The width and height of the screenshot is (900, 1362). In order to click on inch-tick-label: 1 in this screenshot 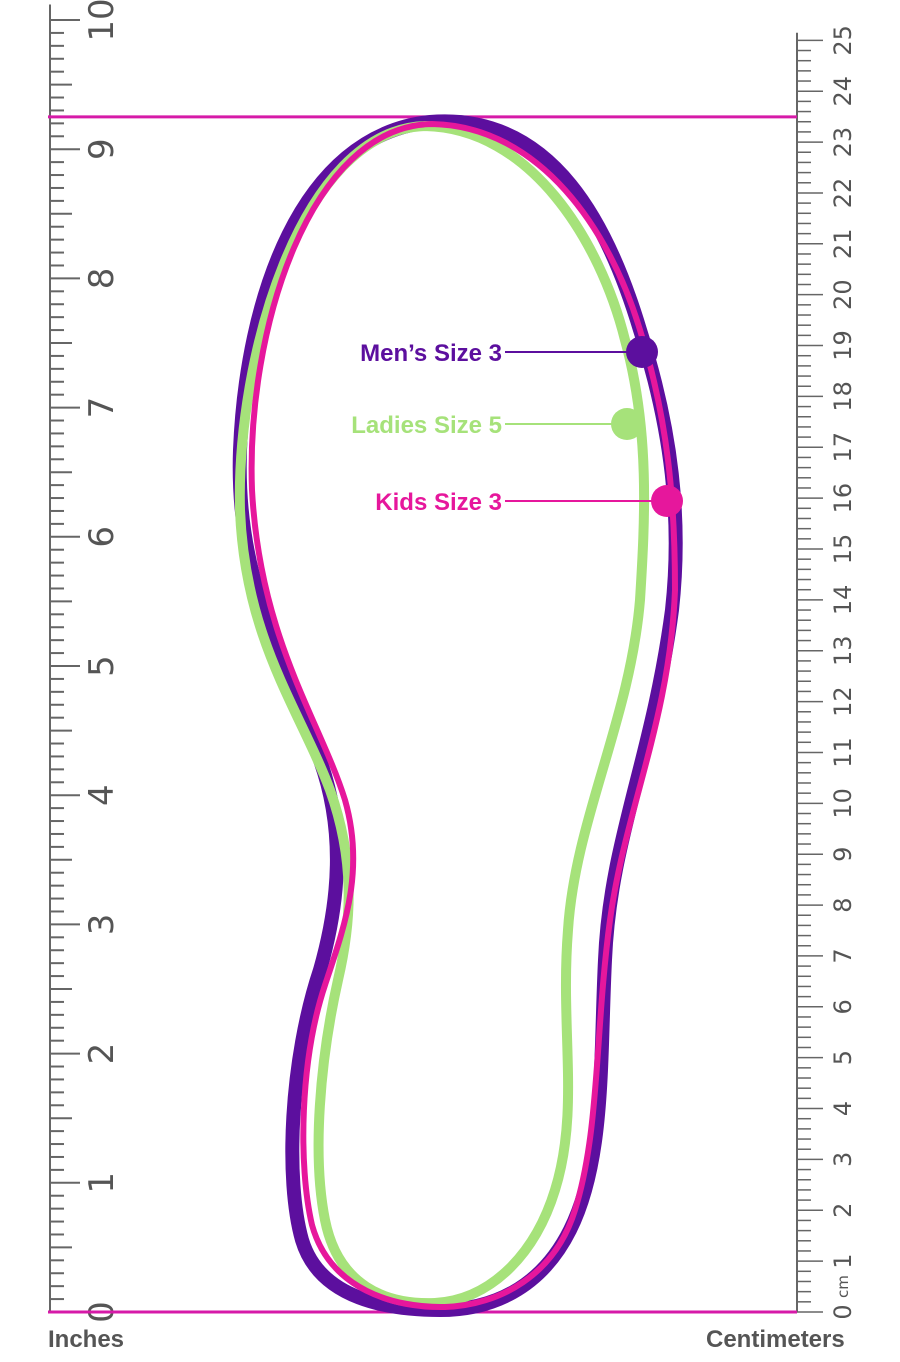, I will do `click(102, 1183)`.